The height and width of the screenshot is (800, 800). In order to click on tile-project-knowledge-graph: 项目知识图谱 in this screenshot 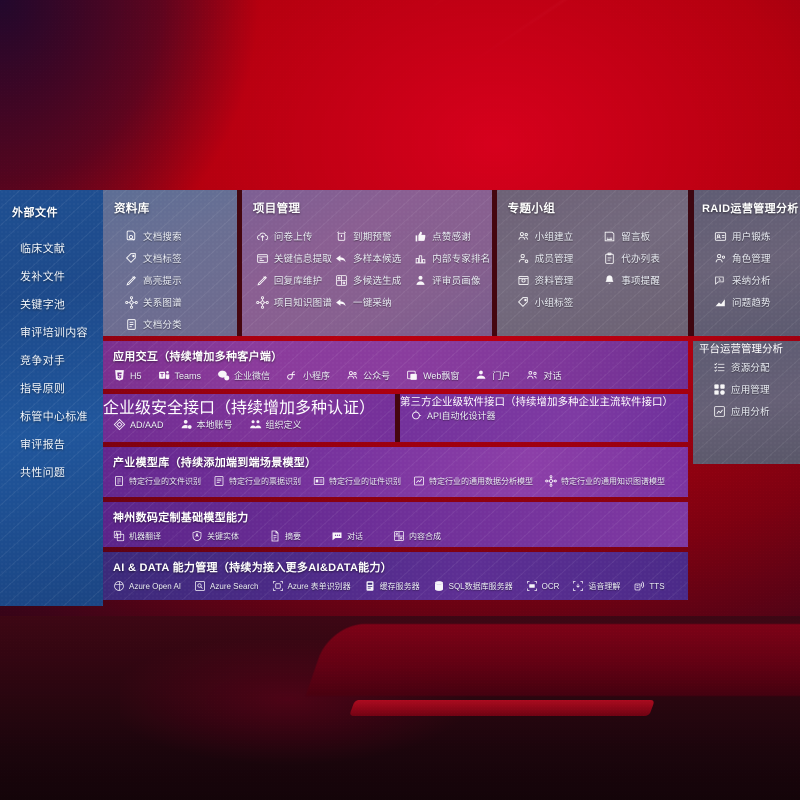, I will do `click(290, 302)`.